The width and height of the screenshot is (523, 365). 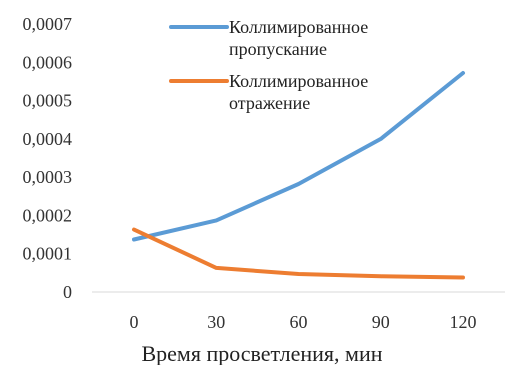 I want to click on y-tick-label: 0,0001, so click(x=48, y=254).